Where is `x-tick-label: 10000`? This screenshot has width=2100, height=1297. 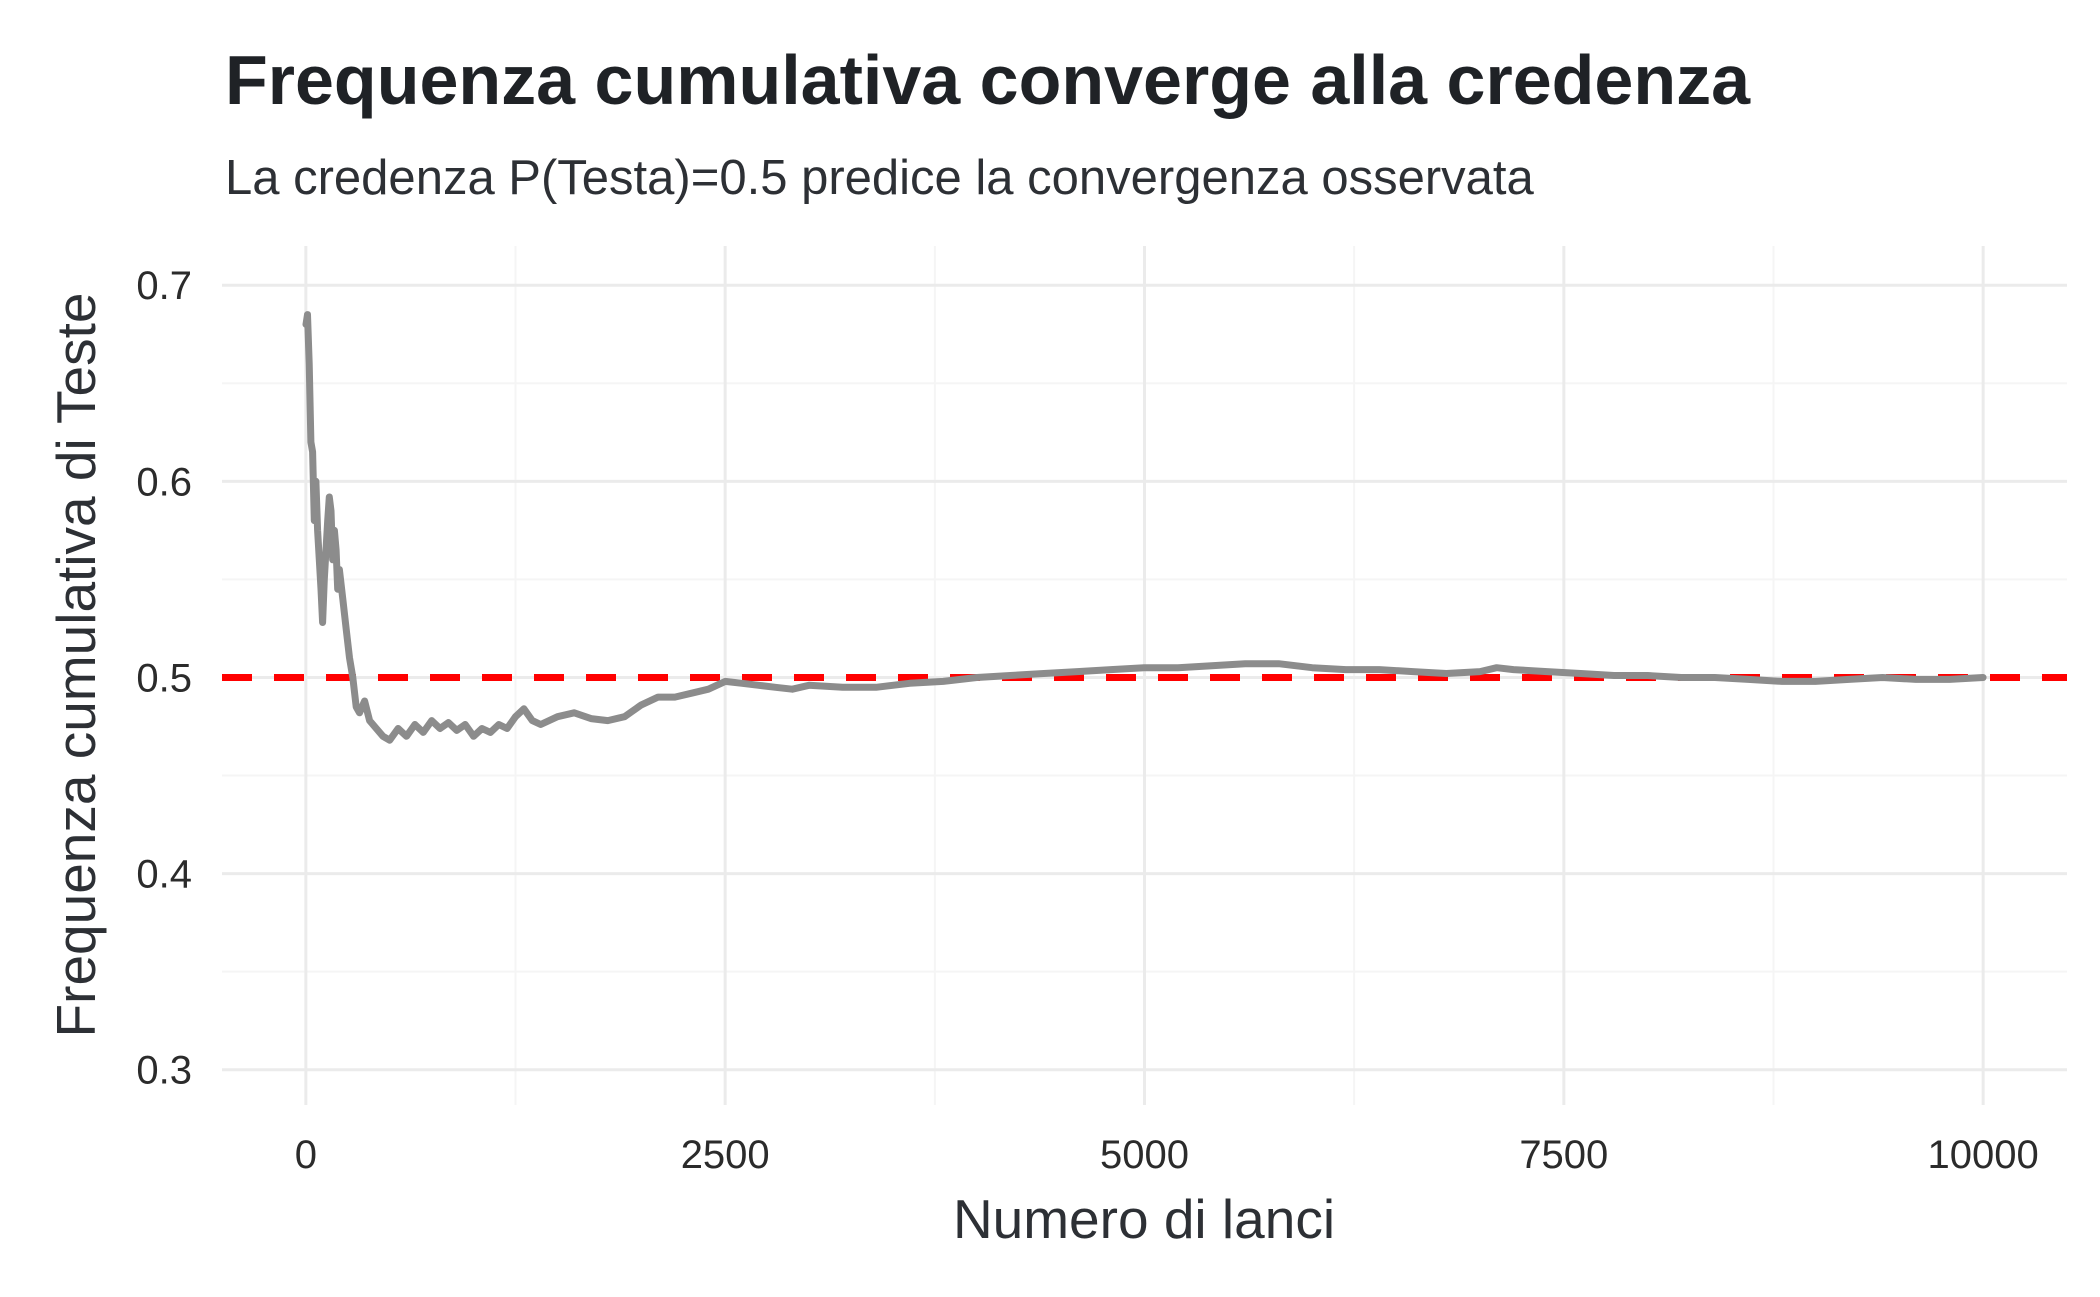
x-tick-label: 10000 is located at coordinates (1983, 1155).